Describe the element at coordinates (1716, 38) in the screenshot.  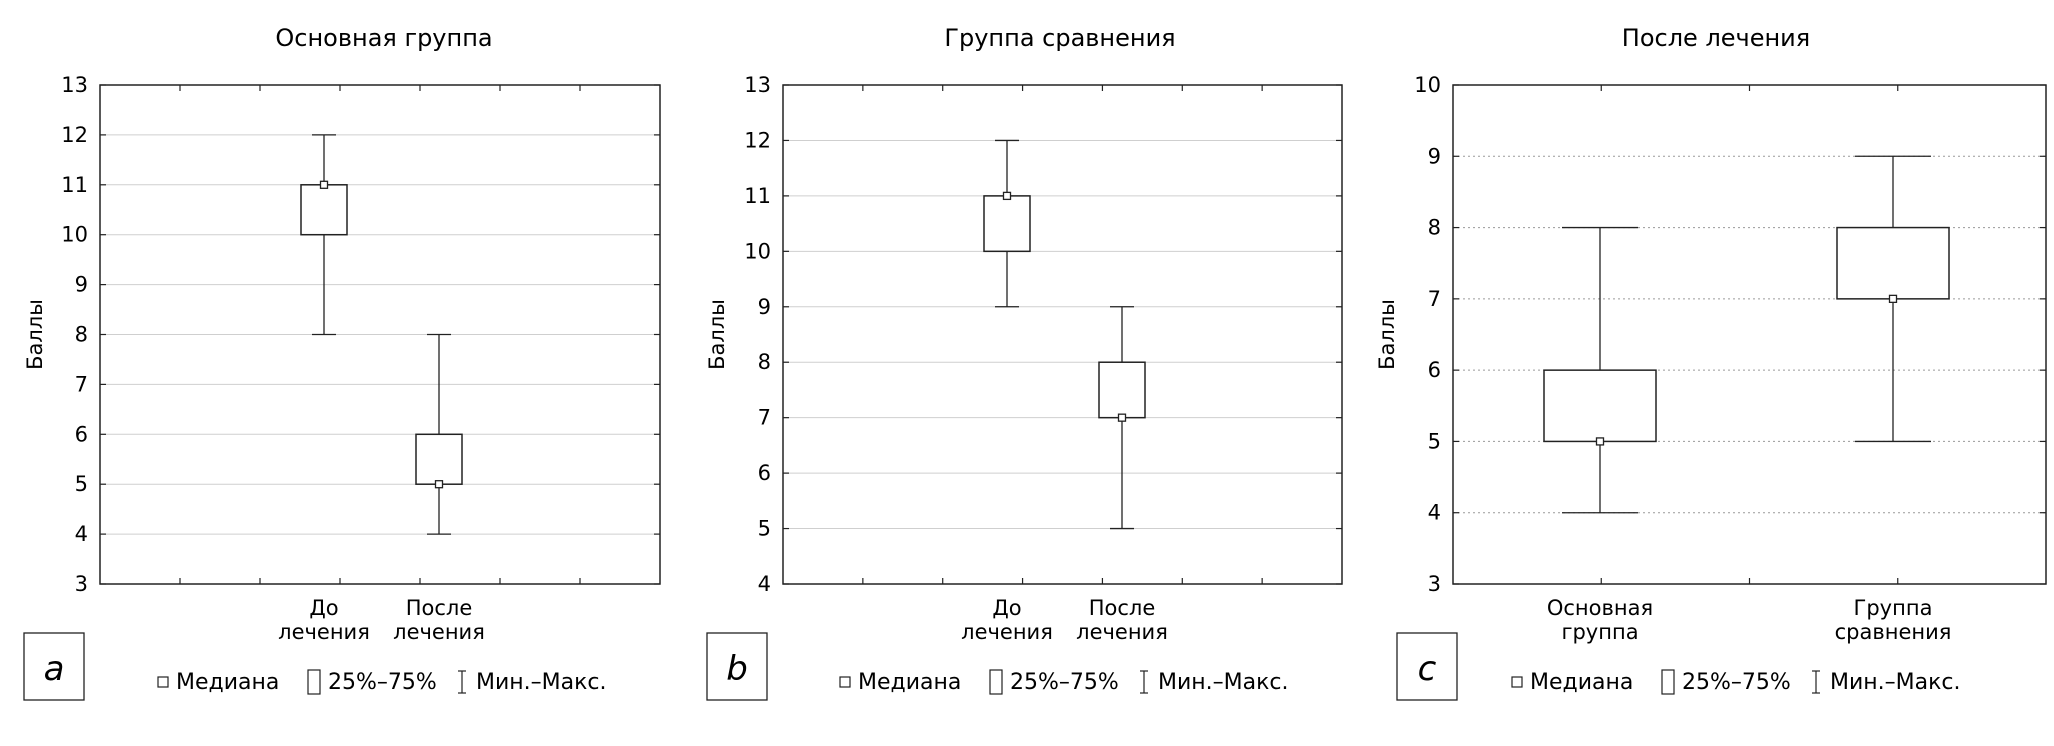
I see `chart-title: После лечения` at that location.